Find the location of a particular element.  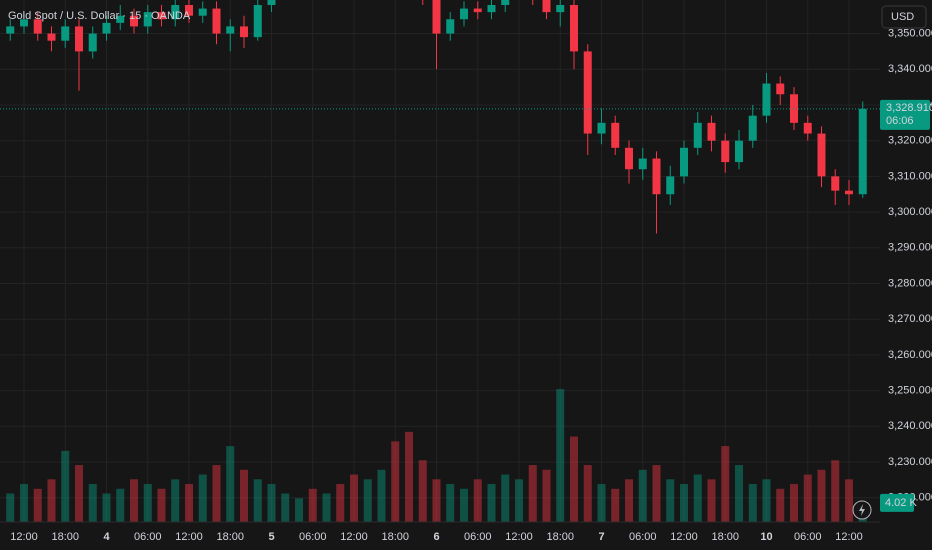

currency-label: USD is located at coordinates (902, 17).